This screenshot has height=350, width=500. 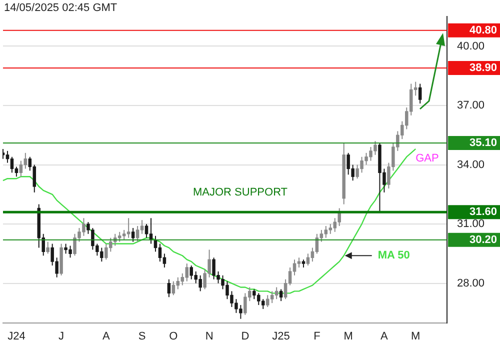 What do you see at coordinates (471, 164) in the screenshot?
I see `y-tick-label: 34.00` at bounding box center [471, 164].